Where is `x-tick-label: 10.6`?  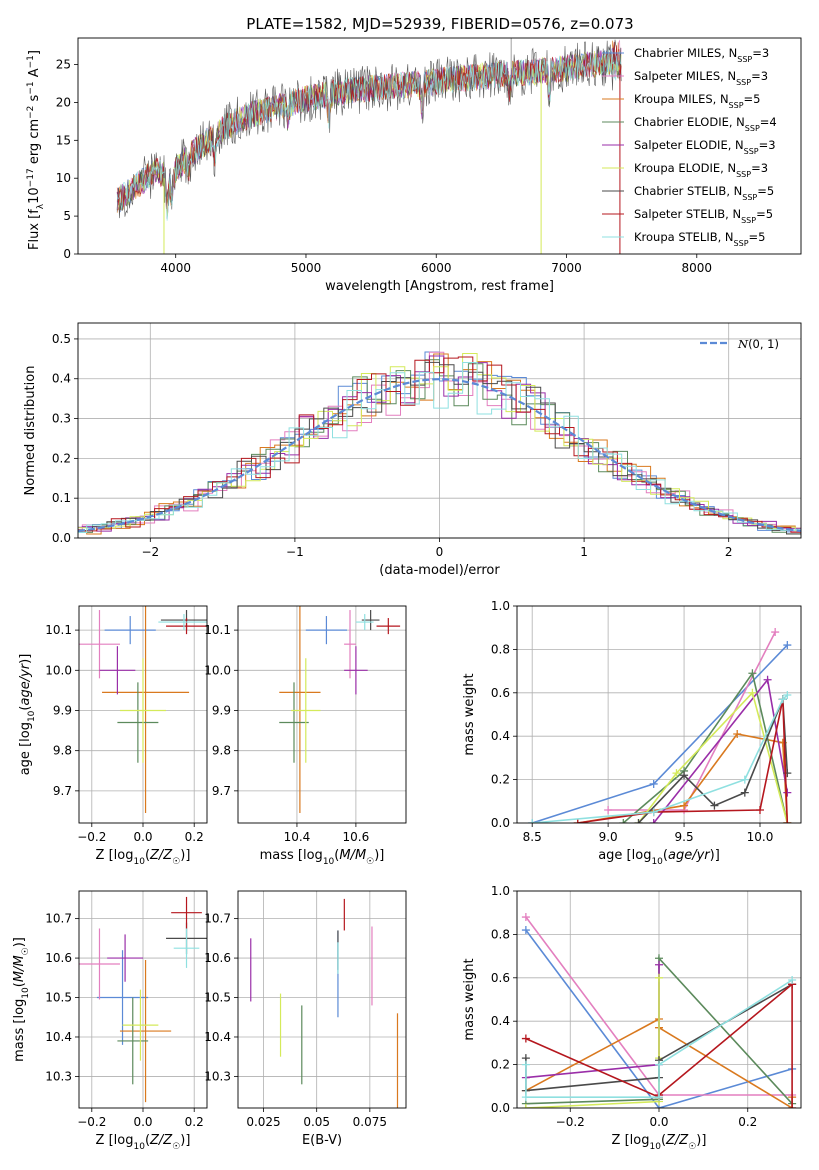
x-tick-label: 10.6 is located at coordinates (356, 837).